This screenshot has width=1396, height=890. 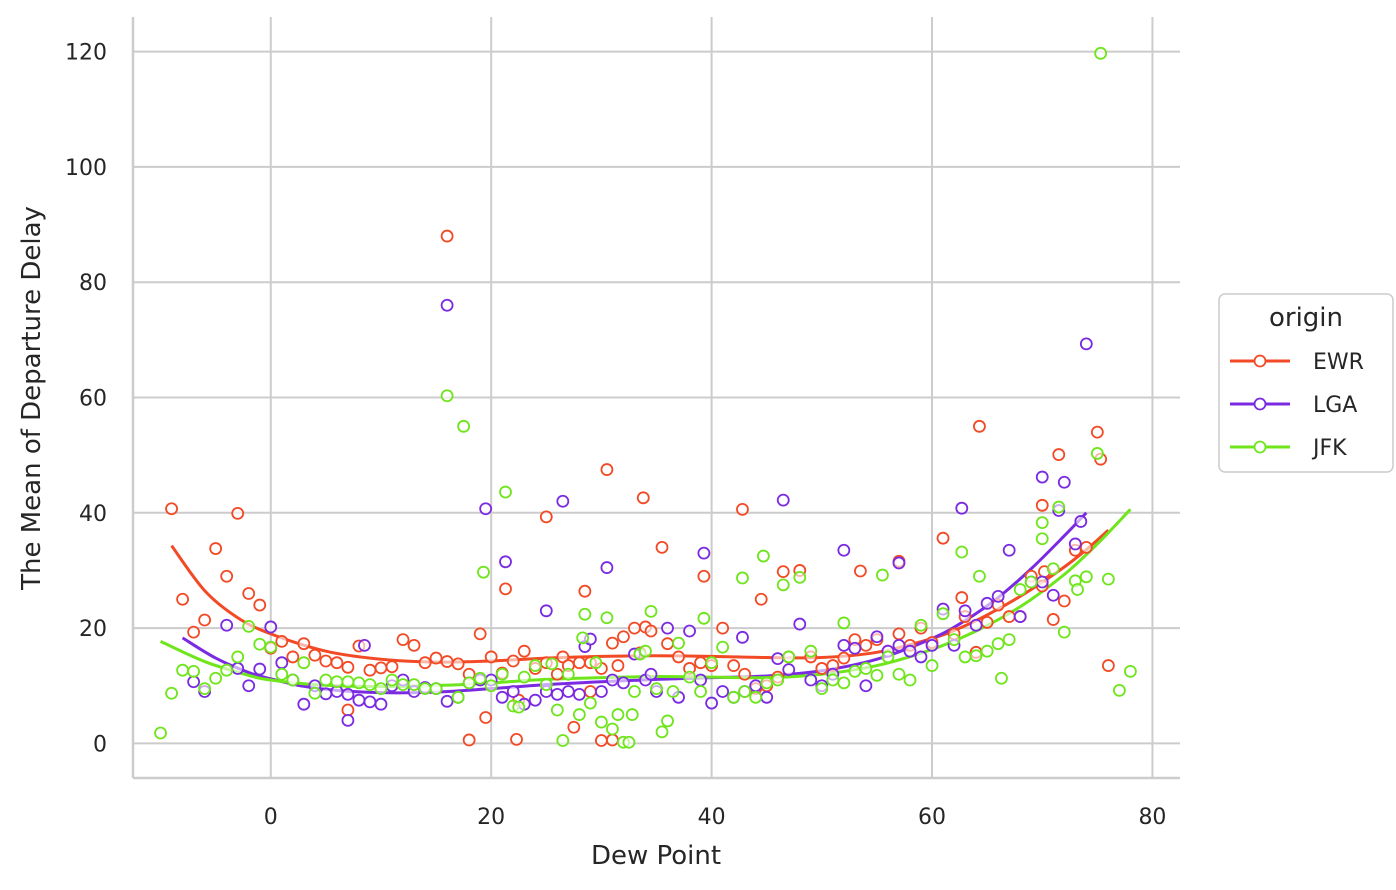 I want to click on legend-label-lga: LGA, so click(x=1335, y=405).